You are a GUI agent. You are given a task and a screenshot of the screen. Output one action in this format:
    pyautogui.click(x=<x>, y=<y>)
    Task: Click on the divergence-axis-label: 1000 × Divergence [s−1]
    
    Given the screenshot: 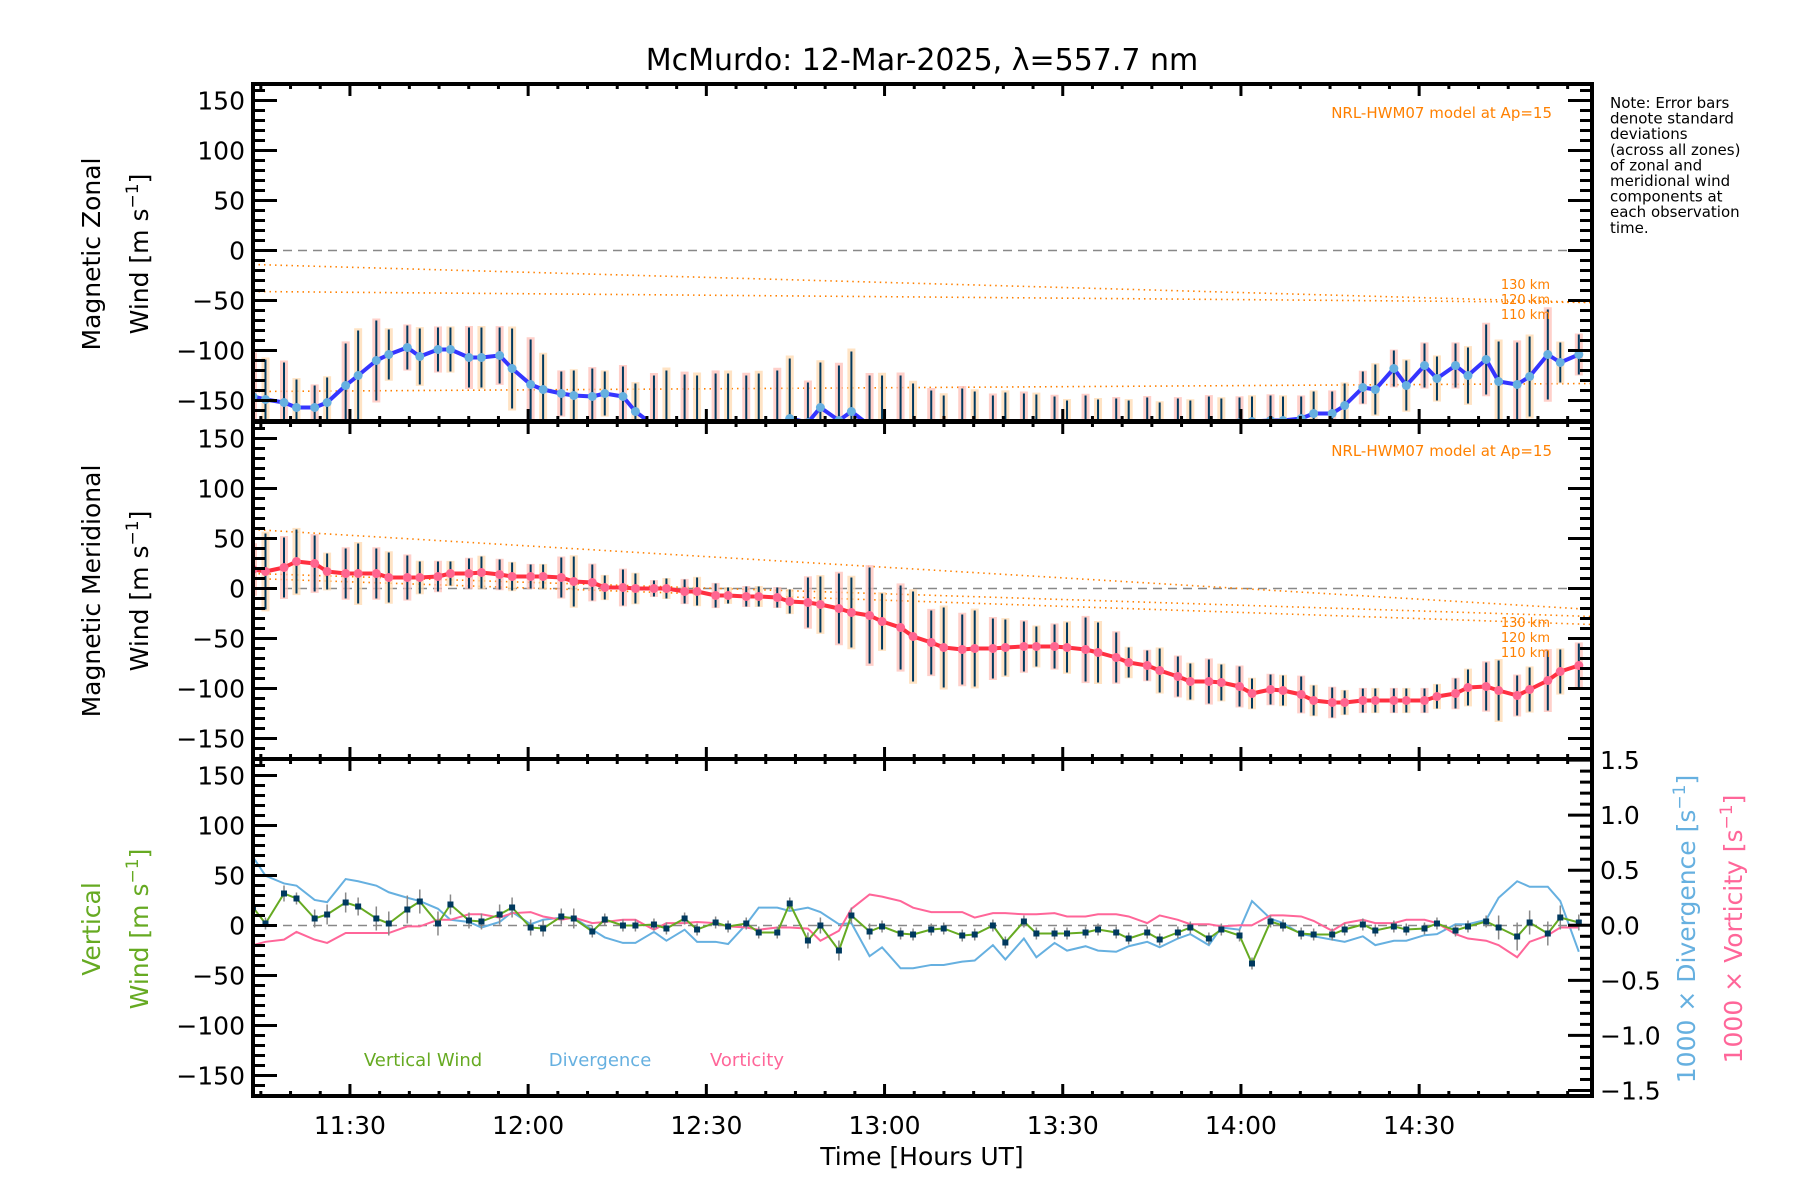 What is the action you would take?
    pyautogui.click(x=1685, y=929)
    